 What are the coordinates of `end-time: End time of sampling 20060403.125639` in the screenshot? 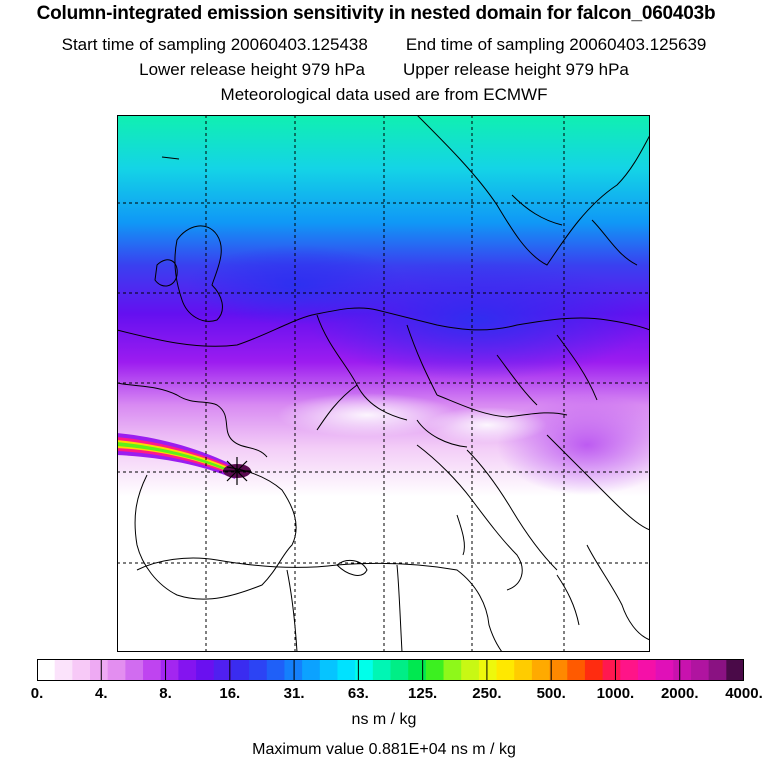 It's located at (556, 44).